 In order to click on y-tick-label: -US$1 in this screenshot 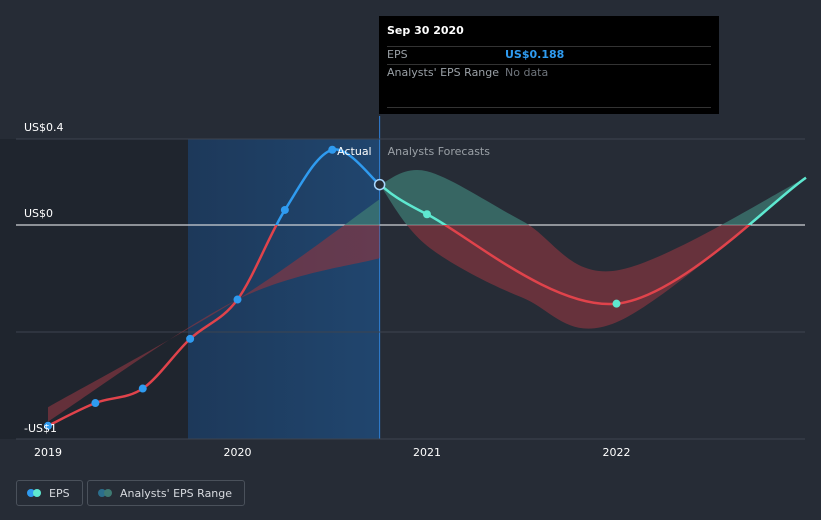, I will do `click(40, 428)`.